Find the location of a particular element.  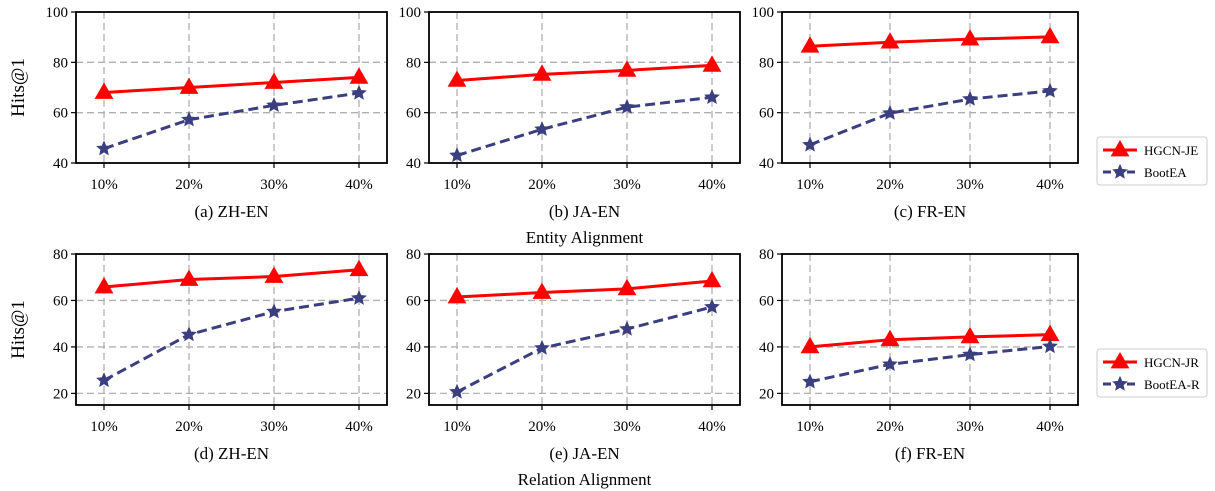

chart-panel-0: 40 60 80 100 10% 20% 30% 40% (a) ZH-EN is located at coordinates (217, 113).